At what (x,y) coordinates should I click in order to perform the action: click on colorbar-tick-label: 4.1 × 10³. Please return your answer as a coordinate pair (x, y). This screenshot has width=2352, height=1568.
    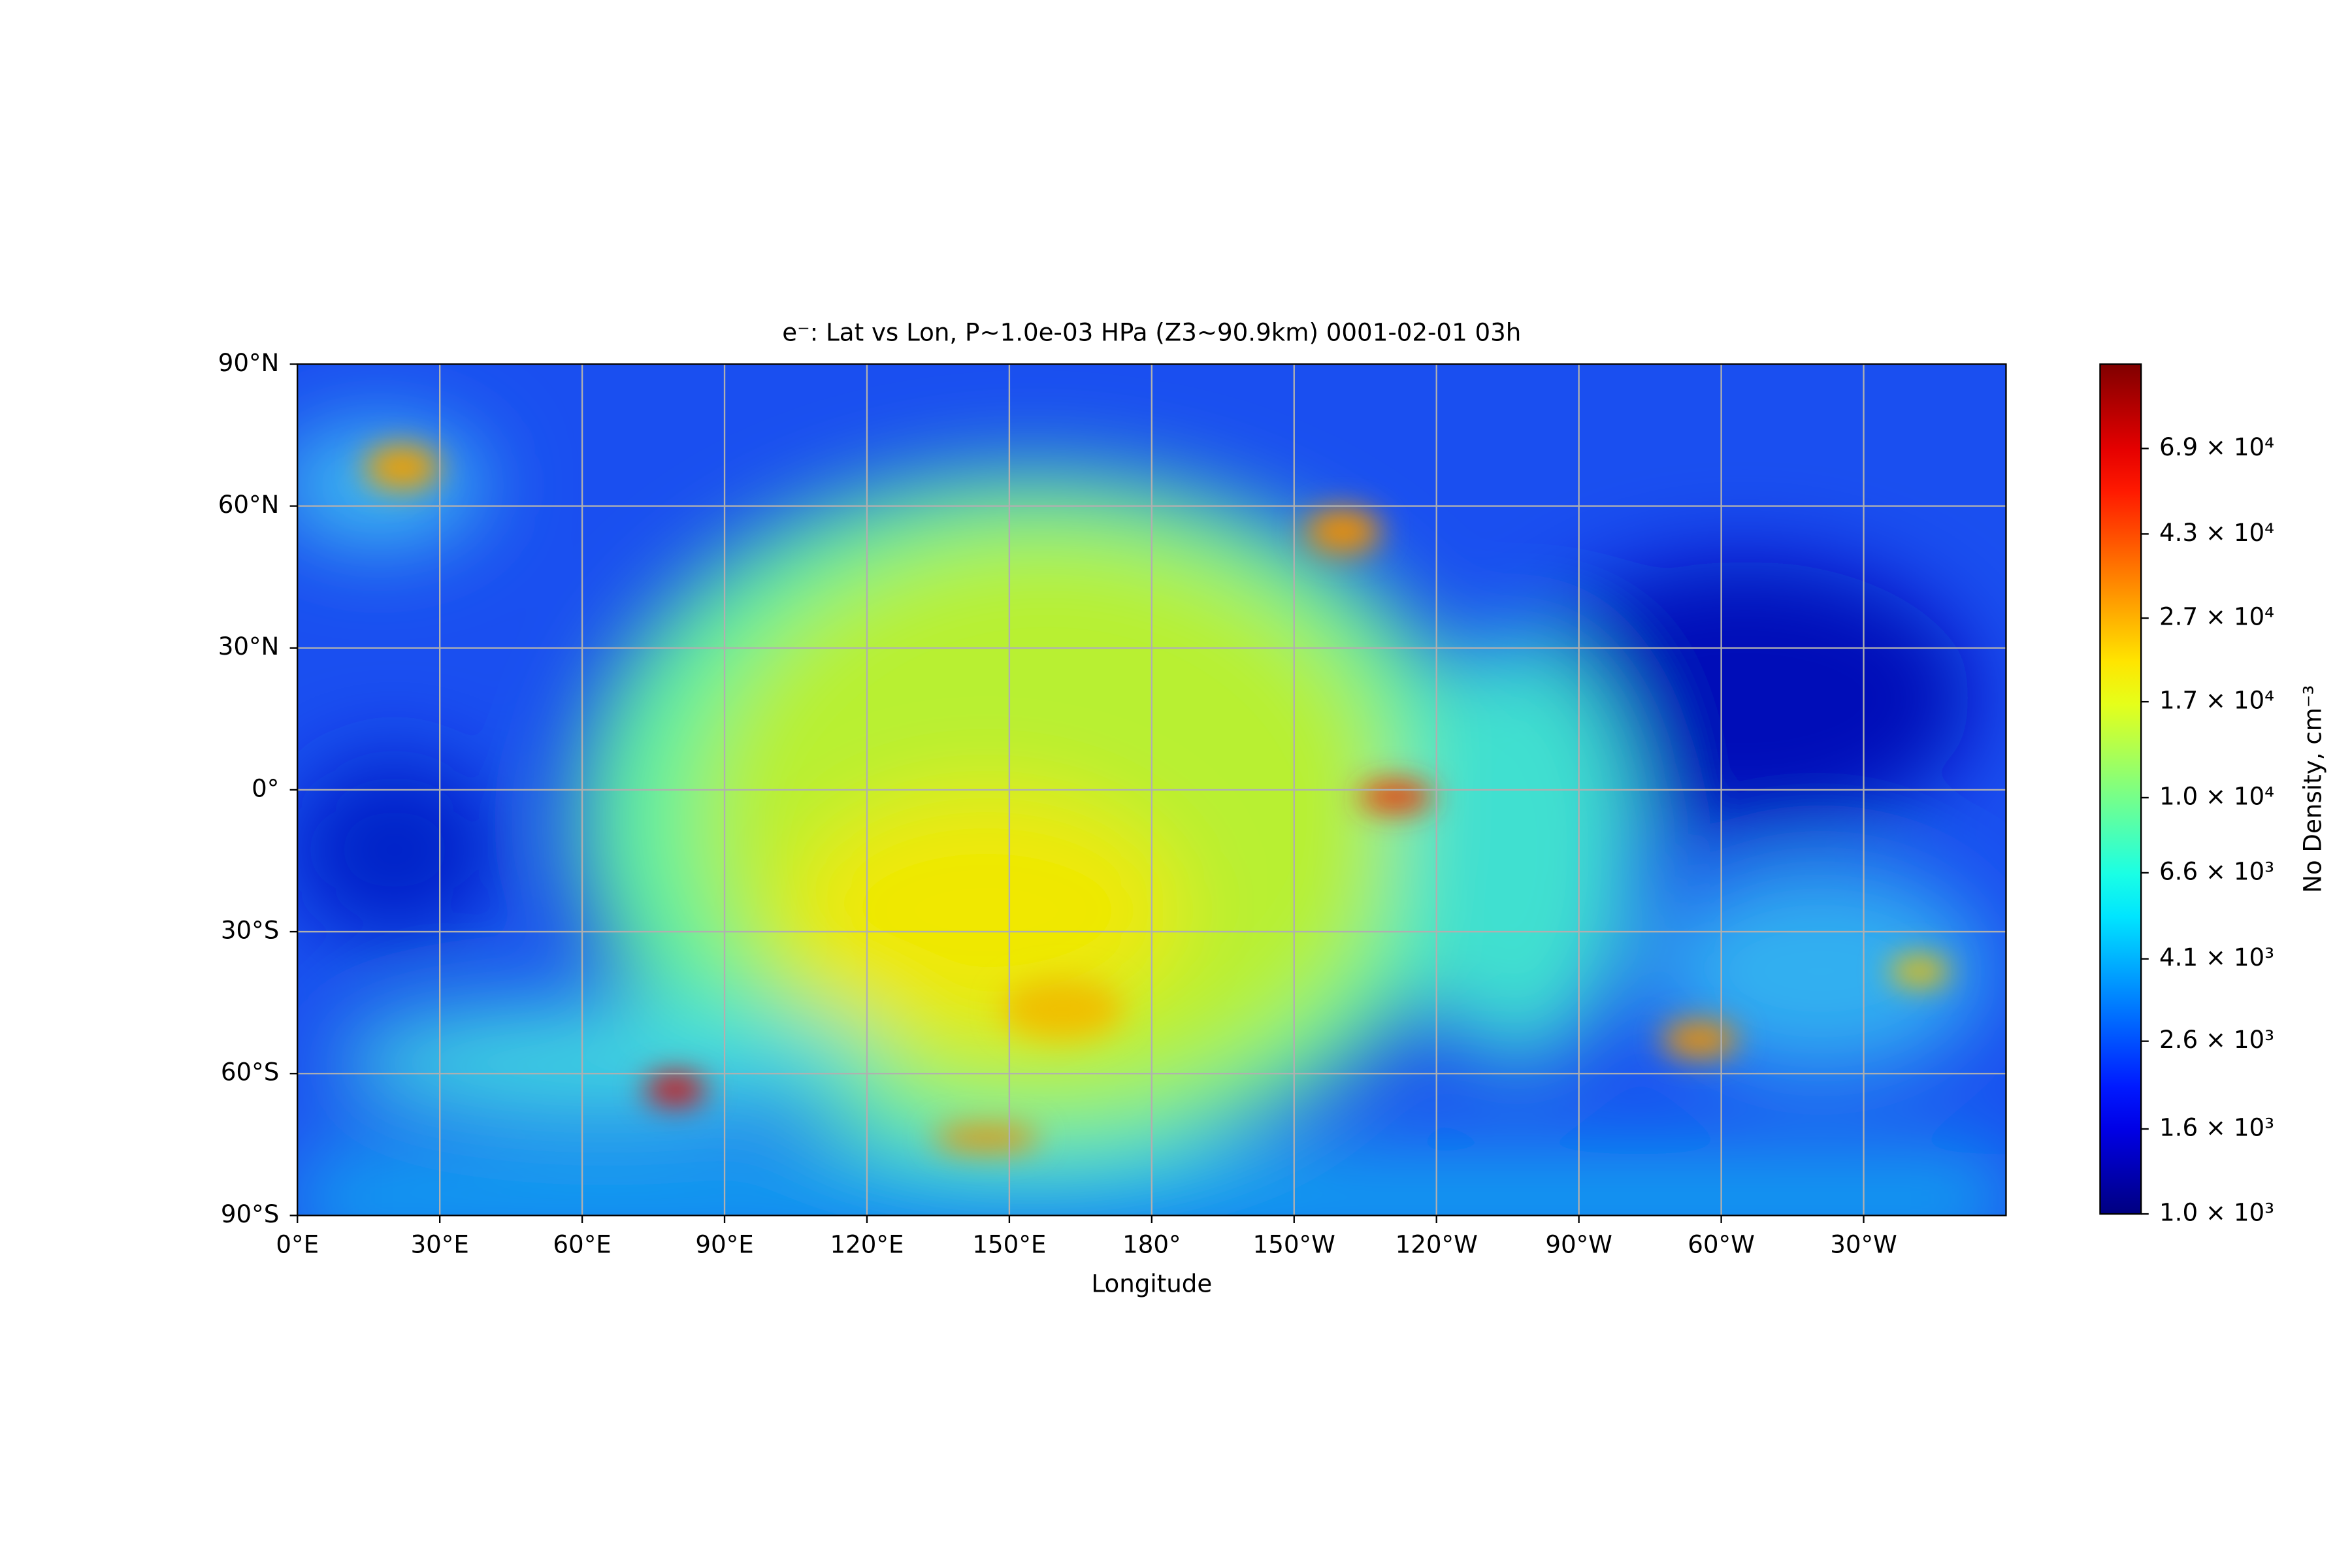
    Looking at the image, I should click on (2216, 957).